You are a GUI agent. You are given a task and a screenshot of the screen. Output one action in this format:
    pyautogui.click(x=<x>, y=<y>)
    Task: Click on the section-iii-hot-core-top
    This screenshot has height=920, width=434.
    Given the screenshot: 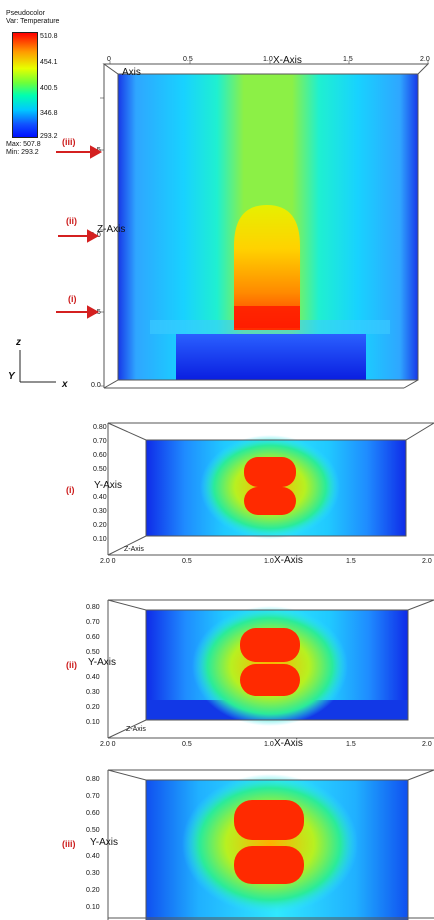 What is the action you would take?
    pyautogui.click(x=269, y=820)
    